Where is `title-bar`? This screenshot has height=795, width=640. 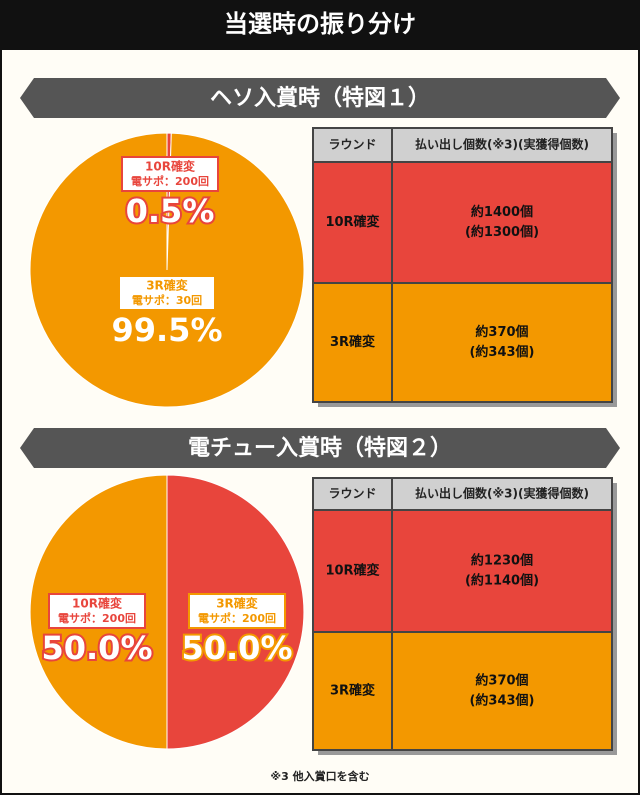
title-bar is located at coordinates (320, 25).